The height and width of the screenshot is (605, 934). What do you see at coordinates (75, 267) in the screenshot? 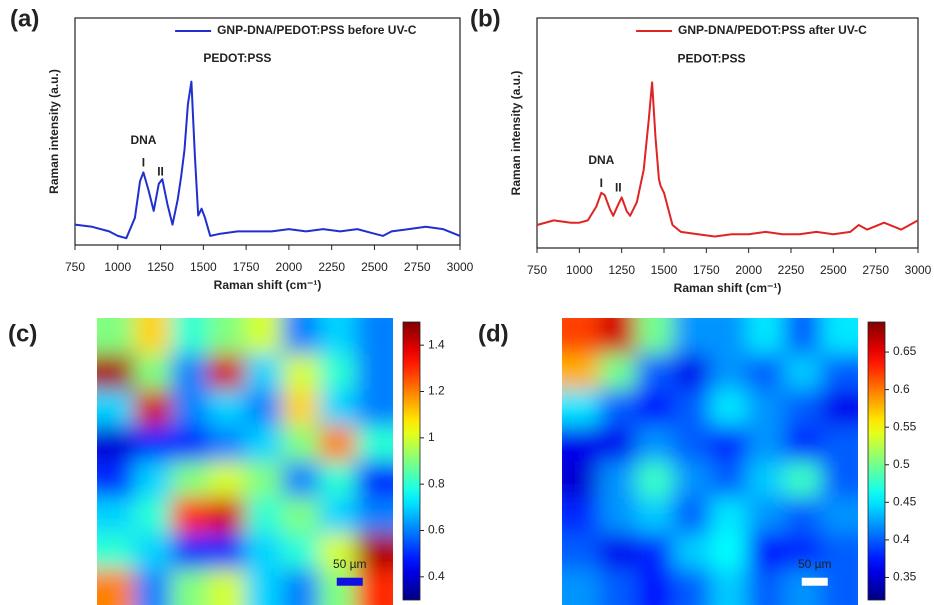
I see `x-tick-label: 750` at bounding box center [75, 267].